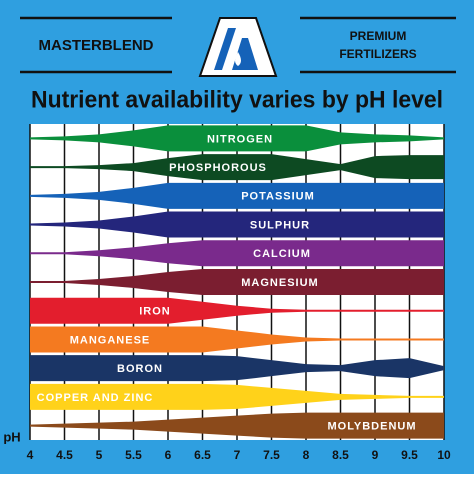 This screenshot has height=479, width=474. I want to click on x-tick-label: 6, so click(168, 455).